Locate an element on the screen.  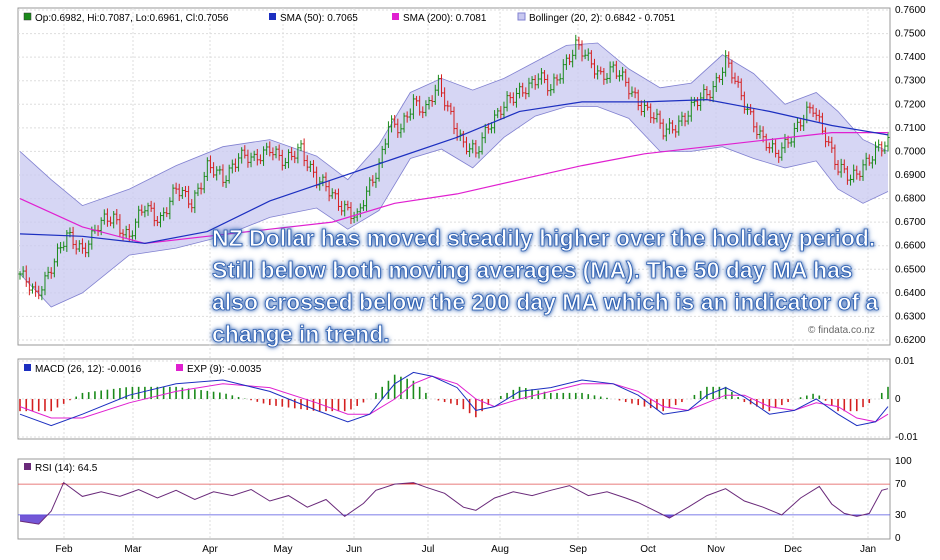
macd-tick-label: 0 is located at coordinates (898, 399).